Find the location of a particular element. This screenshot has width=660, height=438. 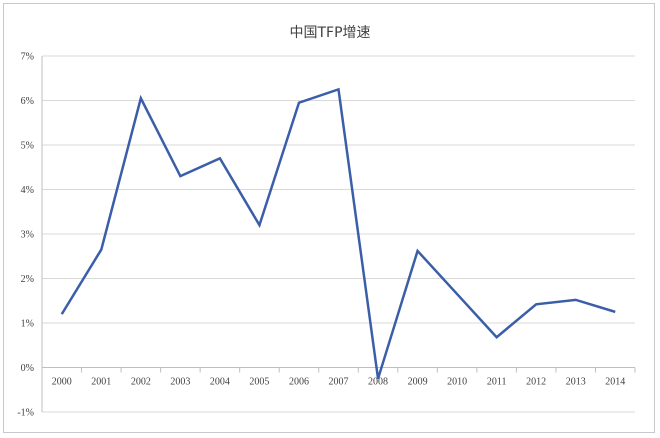

x-tick-label: 2000 is located at coordinates (62, 382).